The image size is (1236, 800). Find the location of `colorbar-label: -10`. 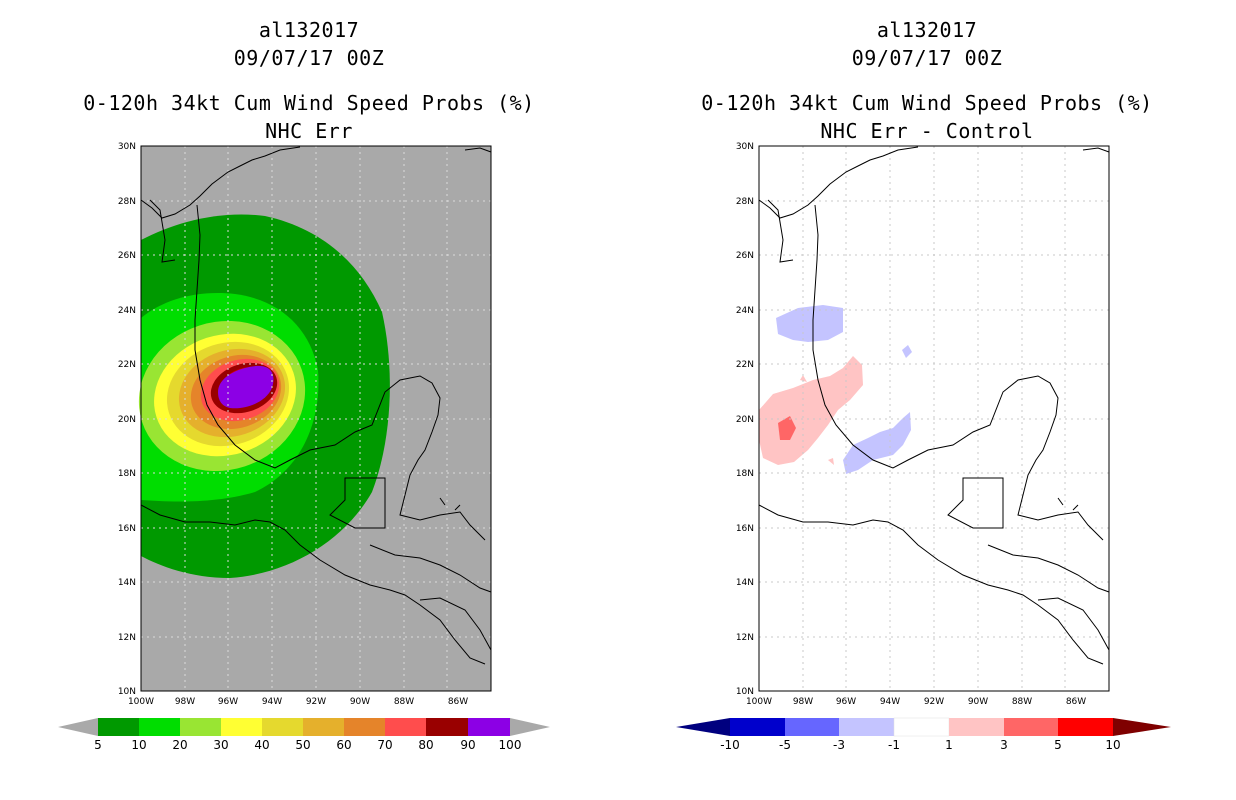

colorbar-label: -10 is located at coordinates (730, 745).